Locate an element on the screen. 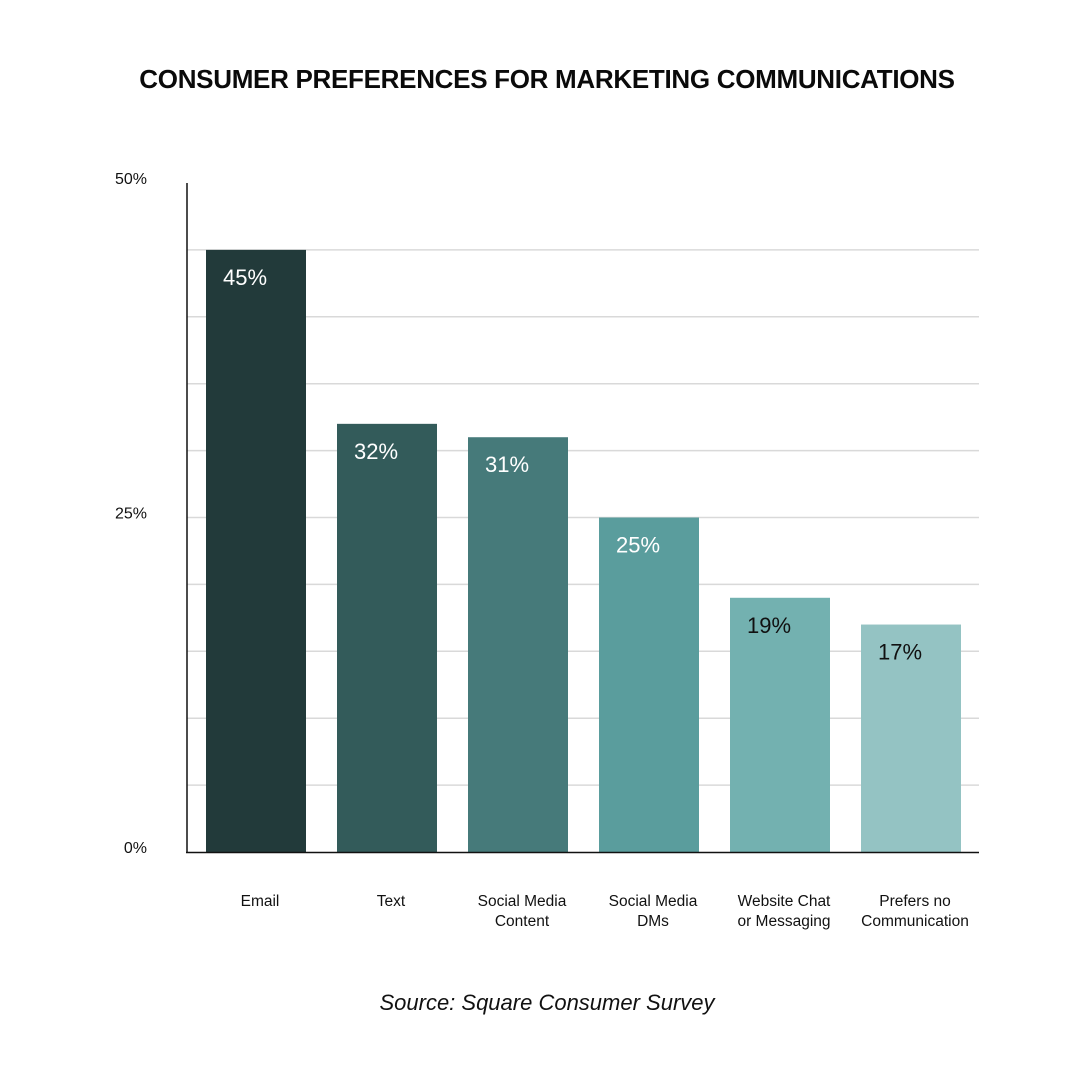  y-tick-label: 0% is located at coordinates (135, 848).